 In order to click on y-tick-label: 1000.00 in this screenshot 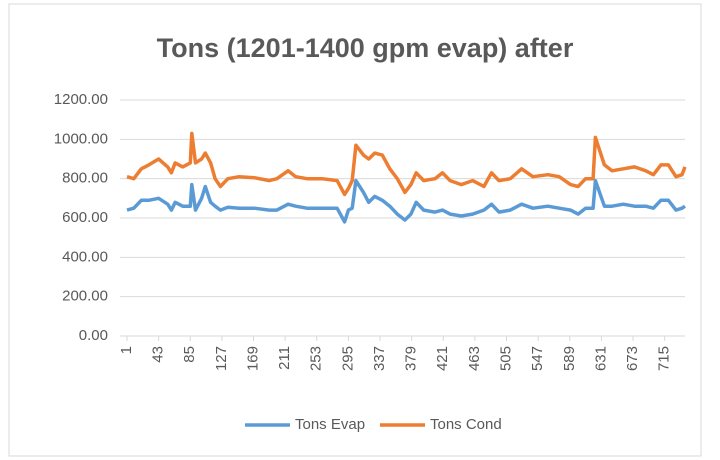, I will do `click(81, 138)`.